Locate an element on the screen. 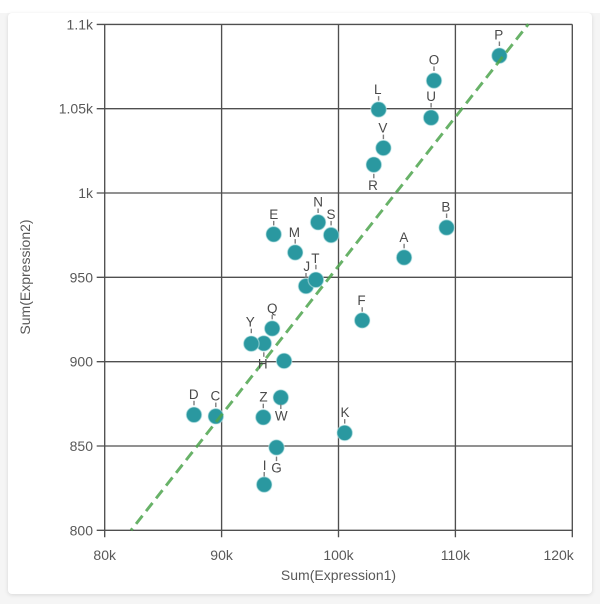  svg-text: 950 is located at coordinates (82, 277).